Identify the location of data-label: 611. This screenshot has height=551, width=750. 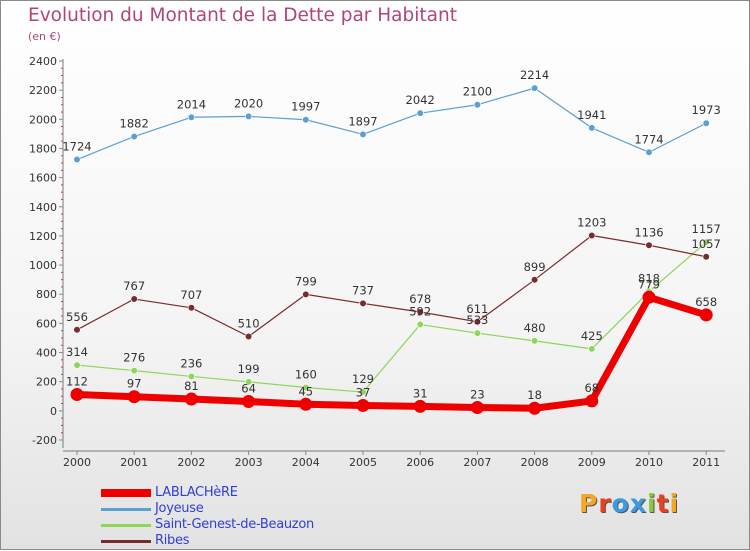
(477, 309).